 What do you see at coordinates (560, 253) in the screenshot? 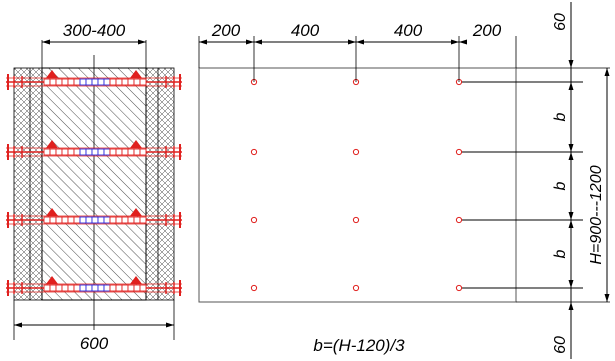
I see `spacing-b-label-3: b` at bounding box center [560, 253].